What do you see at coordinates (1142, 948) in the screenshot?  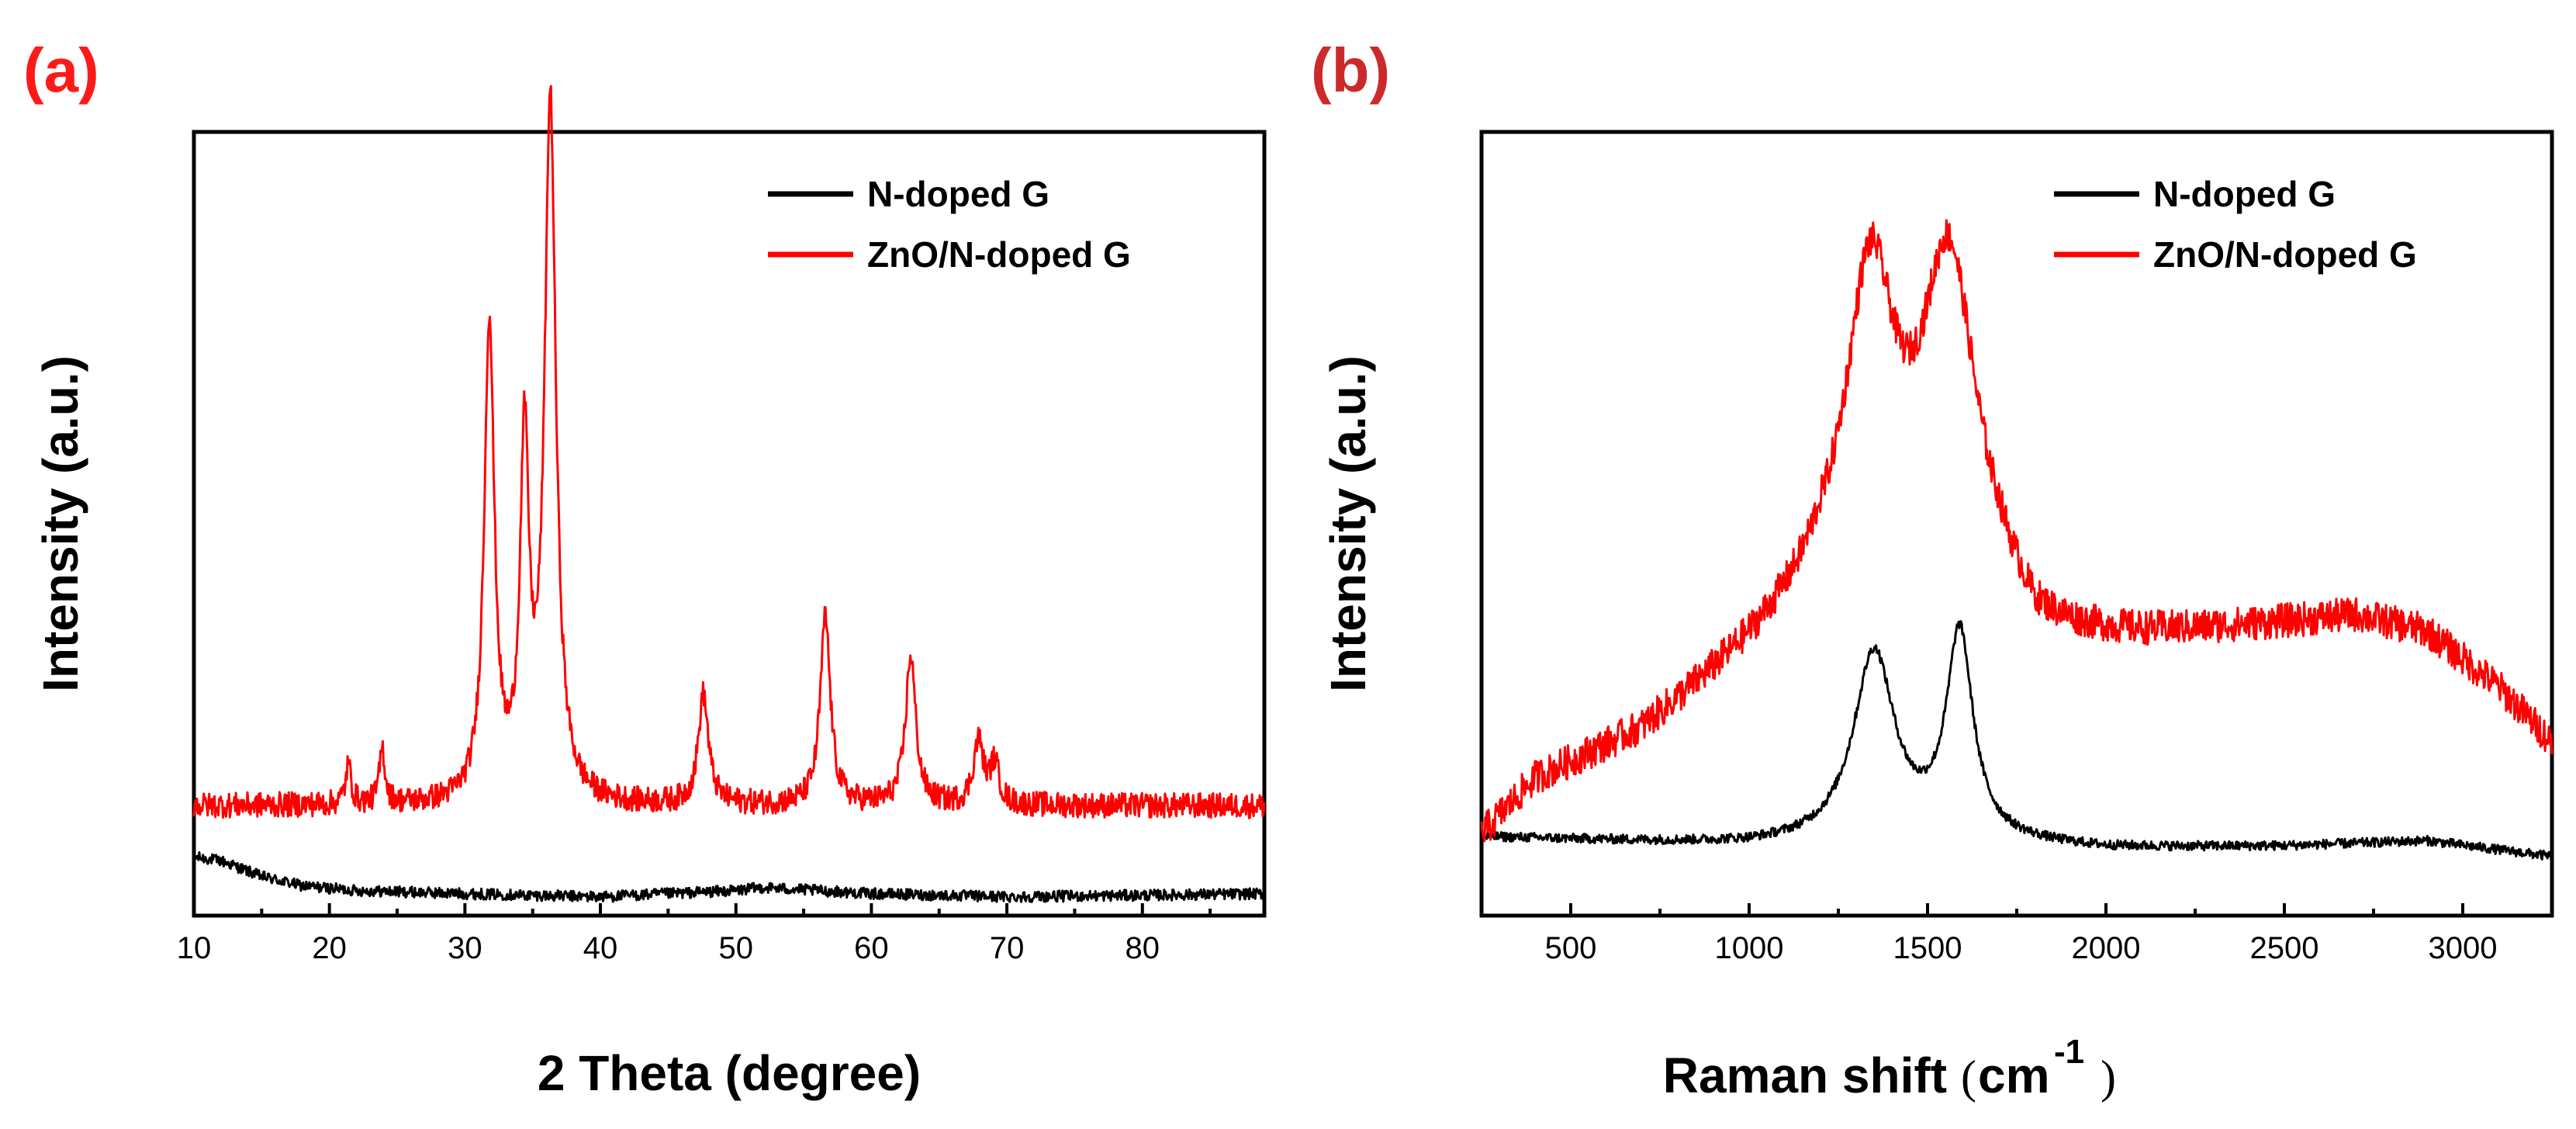 I see `panel-a-x-tick-label: 80` at bounding box center [1142, 948].